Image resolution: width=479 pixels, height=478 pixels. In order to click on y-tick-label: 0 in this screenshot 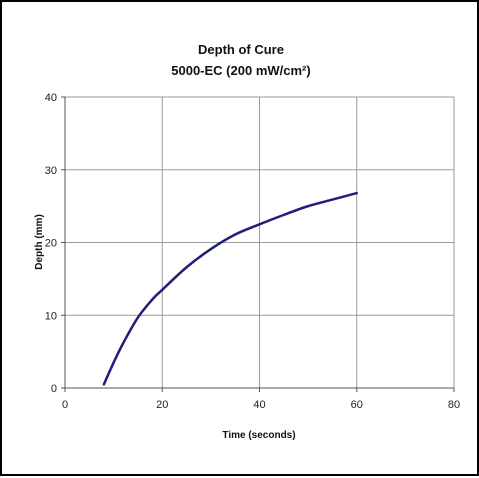, I will do `click(54, 389)`.